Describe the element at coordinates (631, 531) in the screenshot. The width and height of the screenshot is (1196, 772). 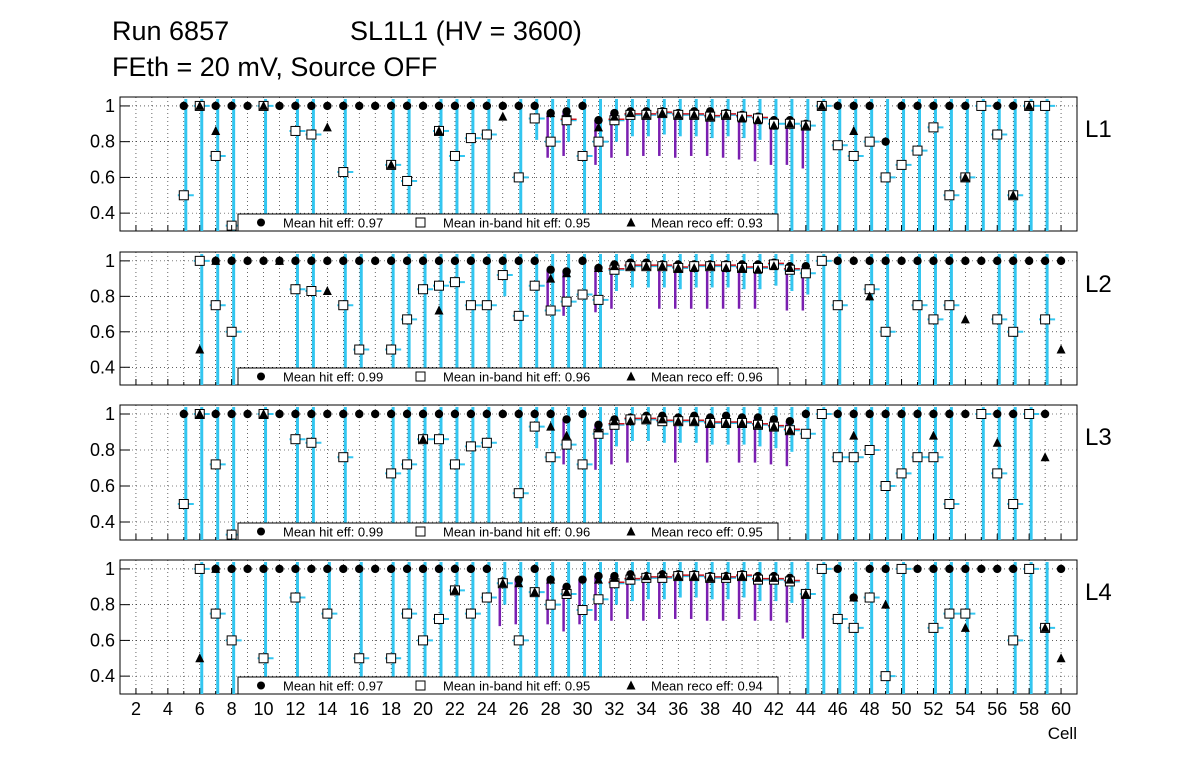
I see `legend-reco-marker` at that location.